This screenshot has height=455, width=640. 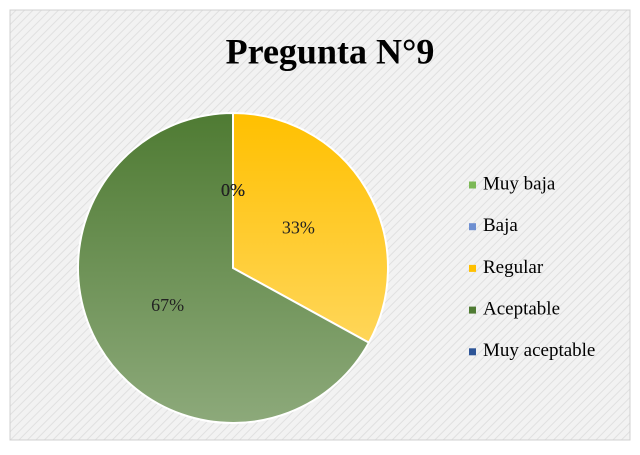 What do you see at coordinates (519, 183) in the screenshot?
I see `legend-label: Muy baja` at bounding box center [519, 183].